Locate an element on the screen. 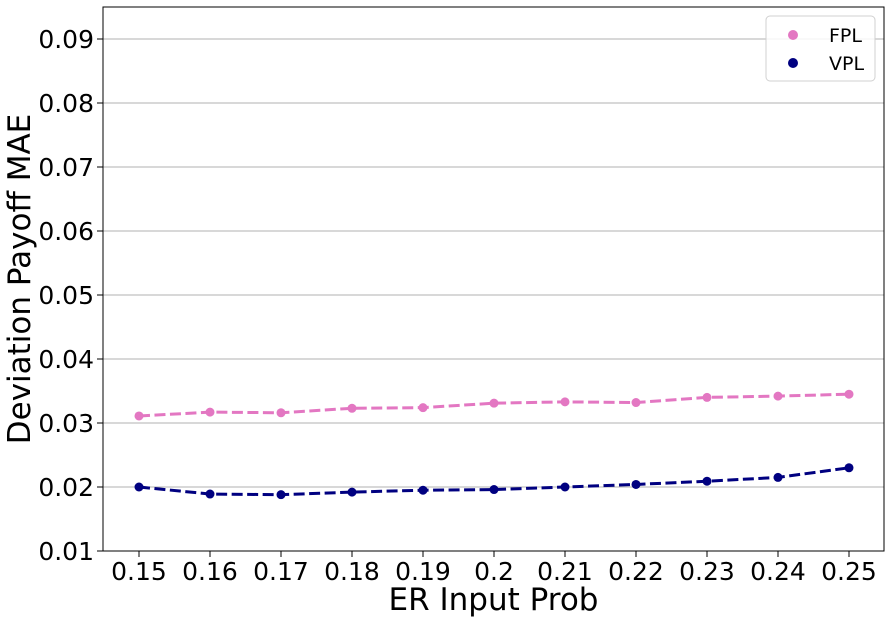 Image resolution: width=891 pixels, height=622 pixels. x-tick-label: 0.19 is located at coordinates (423, 571).